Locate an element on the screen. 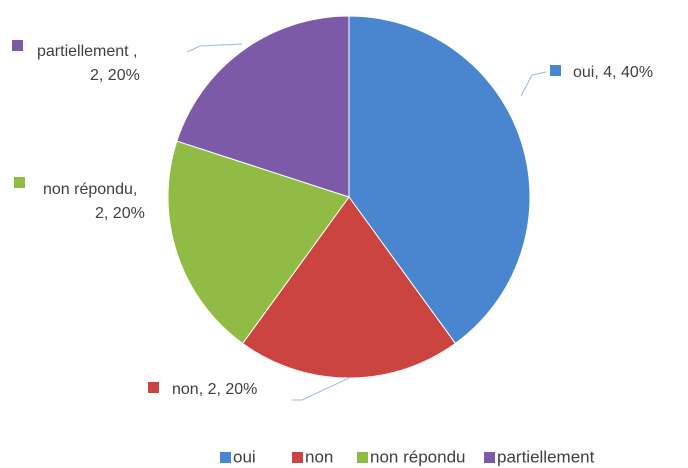  data-label: oui, 4, 40% is located at coordinates (613, 72).